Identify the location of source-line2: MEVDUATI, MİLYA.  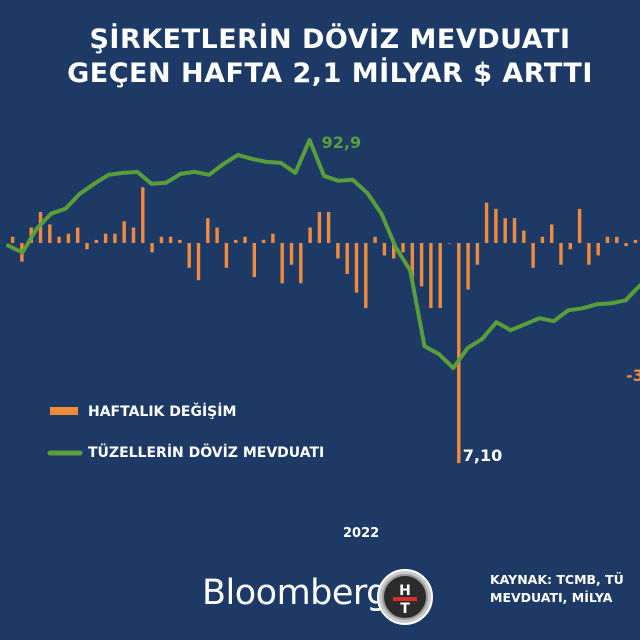
(551, 597).